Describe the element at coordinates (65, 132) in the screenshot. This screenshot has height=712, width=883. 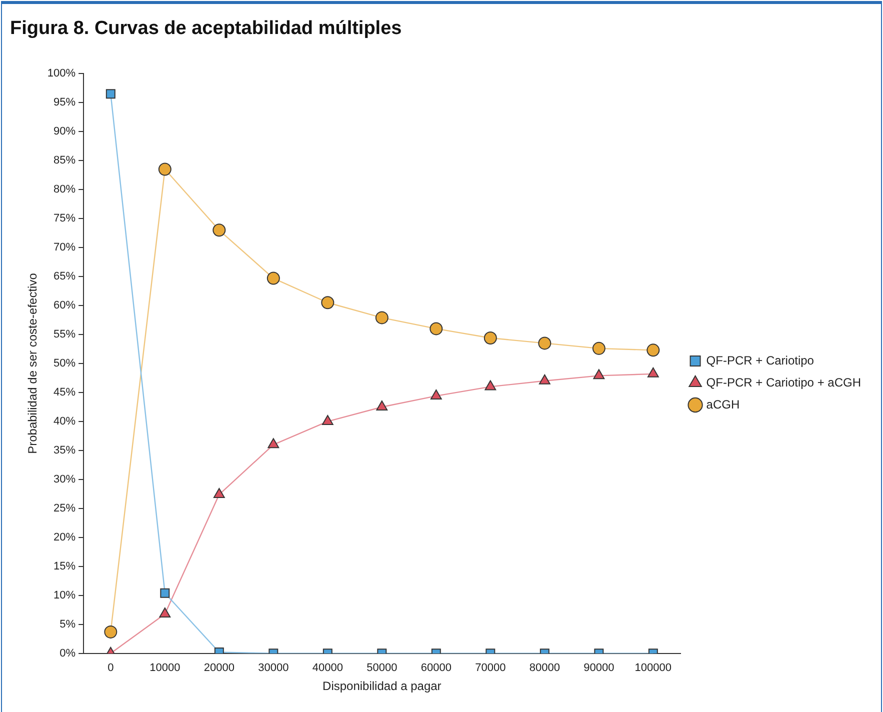
I see `y-tick-label: 90%` at that location.